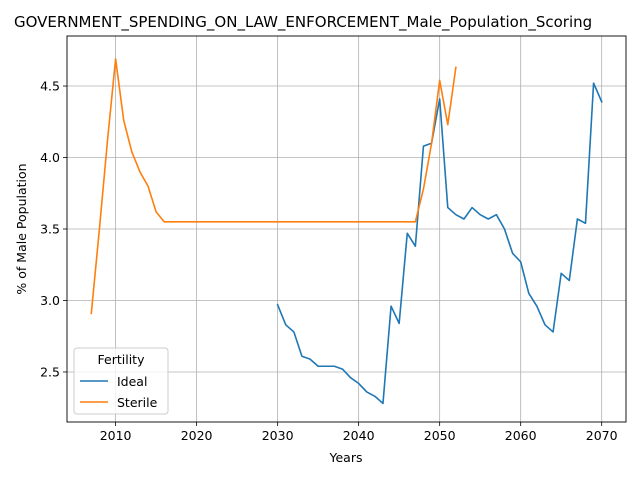  I want to click on x-tick-label: 2020, so click(197, 435).